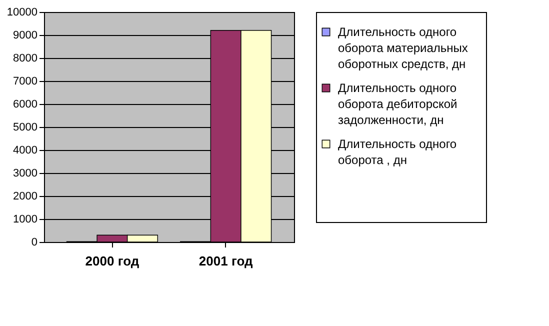 Image resolution: width=549 pixels, height=326 pixels. Describe the element at coordinates (25, 58) in the screenshot. I see `y-tick-label: 8000` at that location.